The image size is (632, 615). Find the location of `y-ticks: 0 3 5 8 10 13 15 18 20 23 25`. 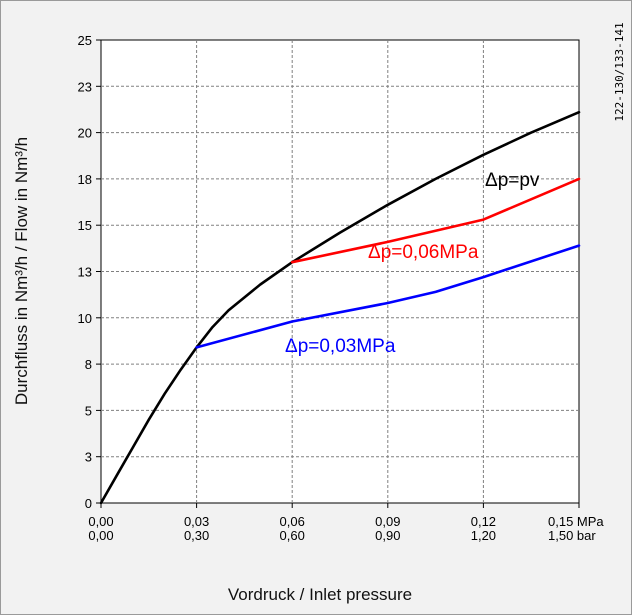

y-ticks: 0 3 5 8 10 13 15 18 20 23 25 is located at coordinates (89, 272).